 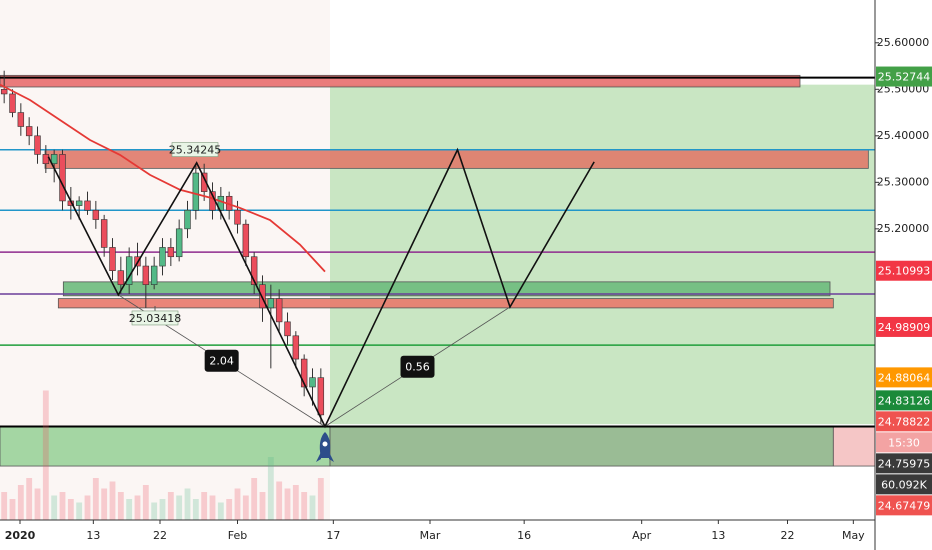 I want to click on price-badge-label: 24.98909, so click(x=904, y=327).